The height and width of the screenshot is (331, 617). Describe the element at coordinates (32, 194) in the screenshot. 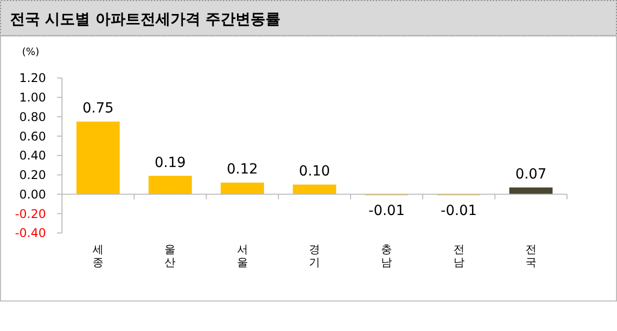

I see `y-tick-label: 0.00` at that location.